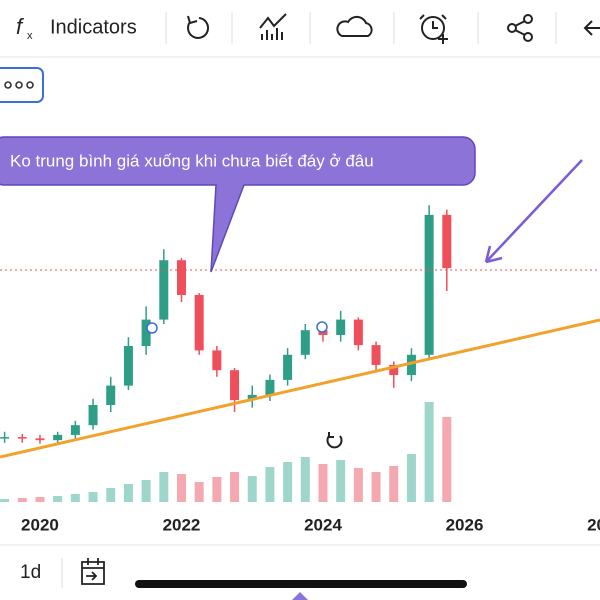  I want to click on reset-button, so click(334, 440).